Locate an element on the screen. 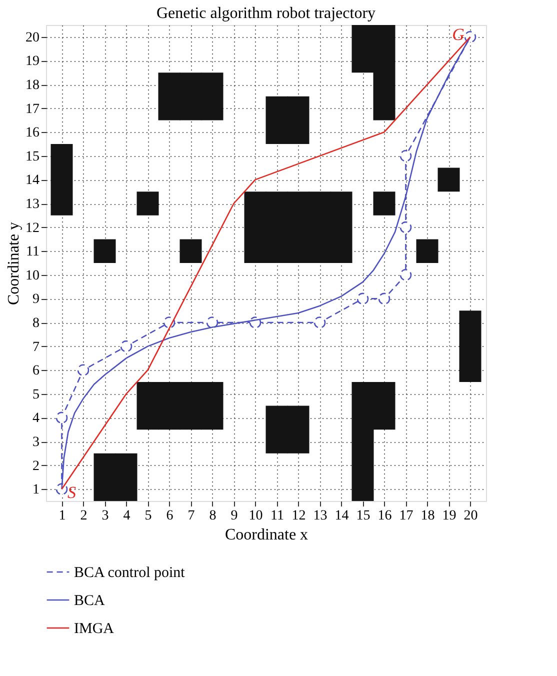 The height and width of the screenshot is (676, 557). y-tick-label: 18 is located at coordinates (33, 85).